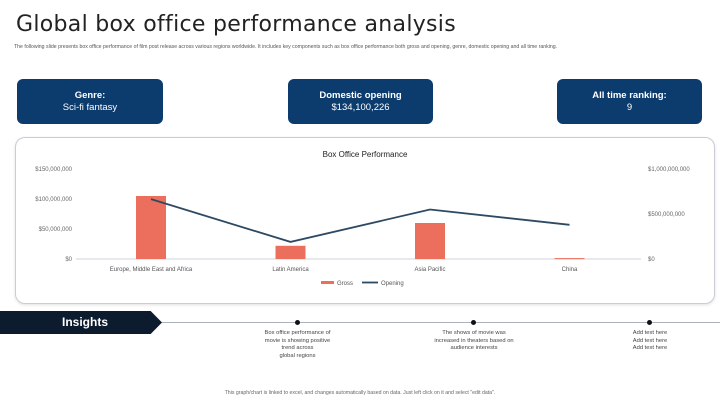 The image size is (720, 404). Describe the element at coordinates (236, 24) in the screenshot. I see `page-title: Global box office performance analysis` at that location.